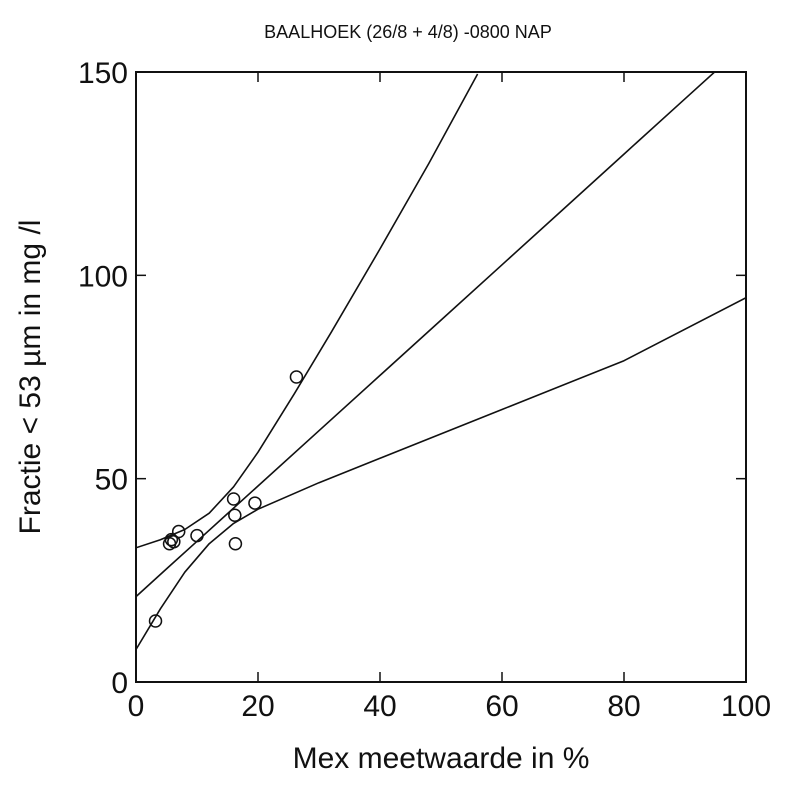  What do you see at coordinates (30, 377) in the screenshot?
I see `y-axis-title: Fractie < 53 µm in mg /l` at bounding box center [30, 377].